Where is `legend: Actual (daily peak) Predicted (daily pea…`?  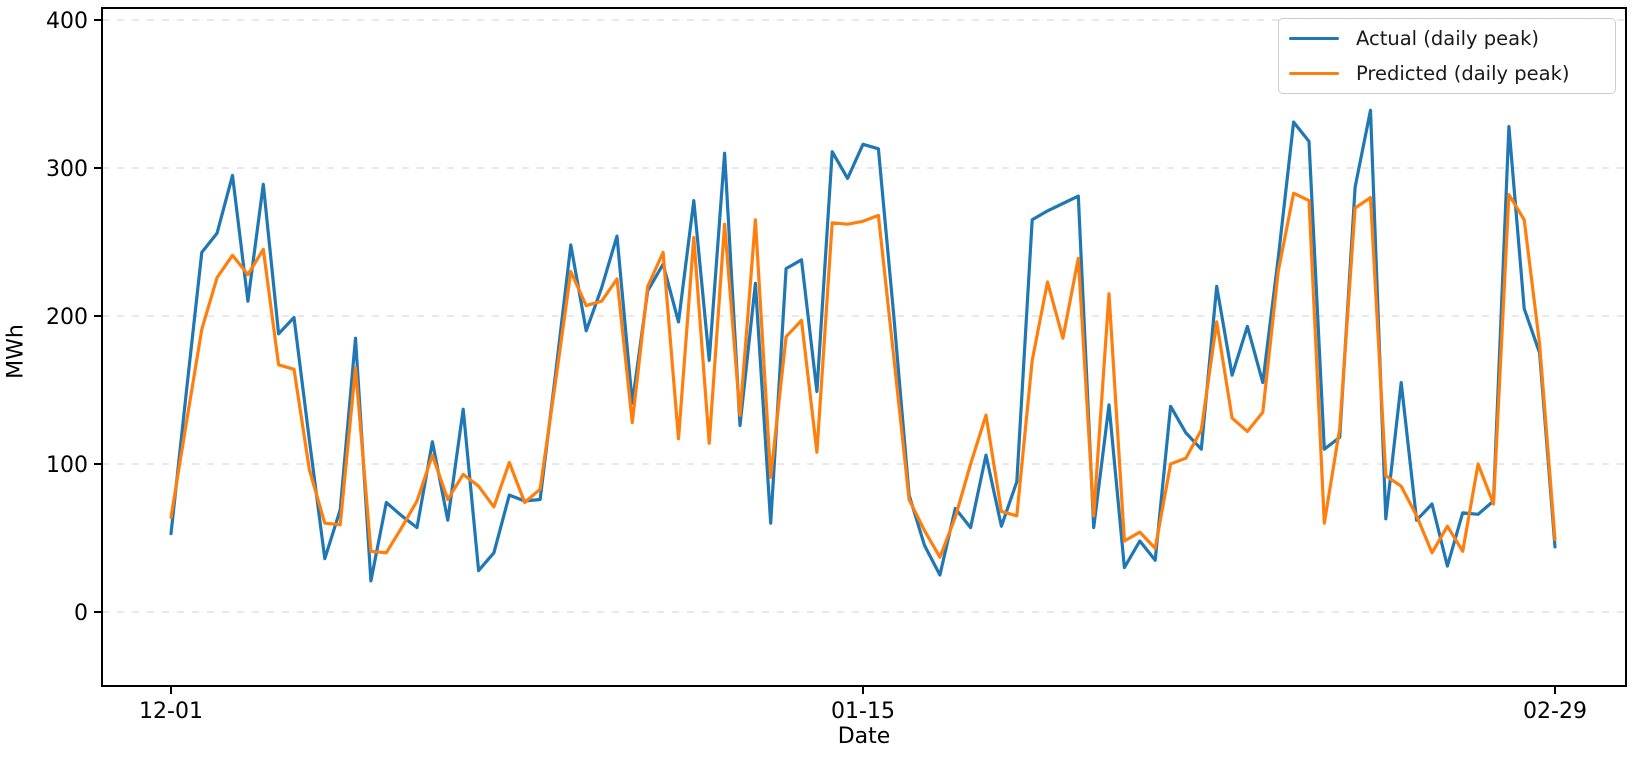 legend: Actual (daily peak) Predicted (daily pea… is located at coordinates (1447, 56).